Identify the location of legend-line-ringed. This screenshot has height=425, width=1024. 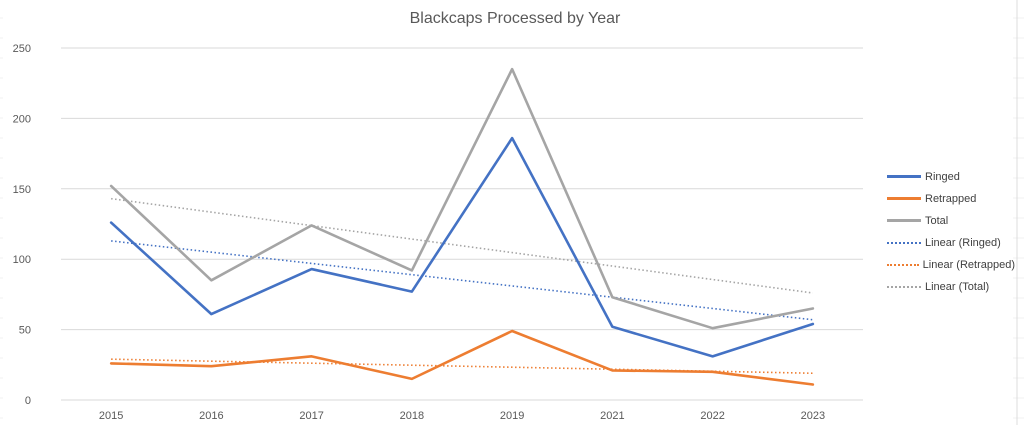
(904, 176).